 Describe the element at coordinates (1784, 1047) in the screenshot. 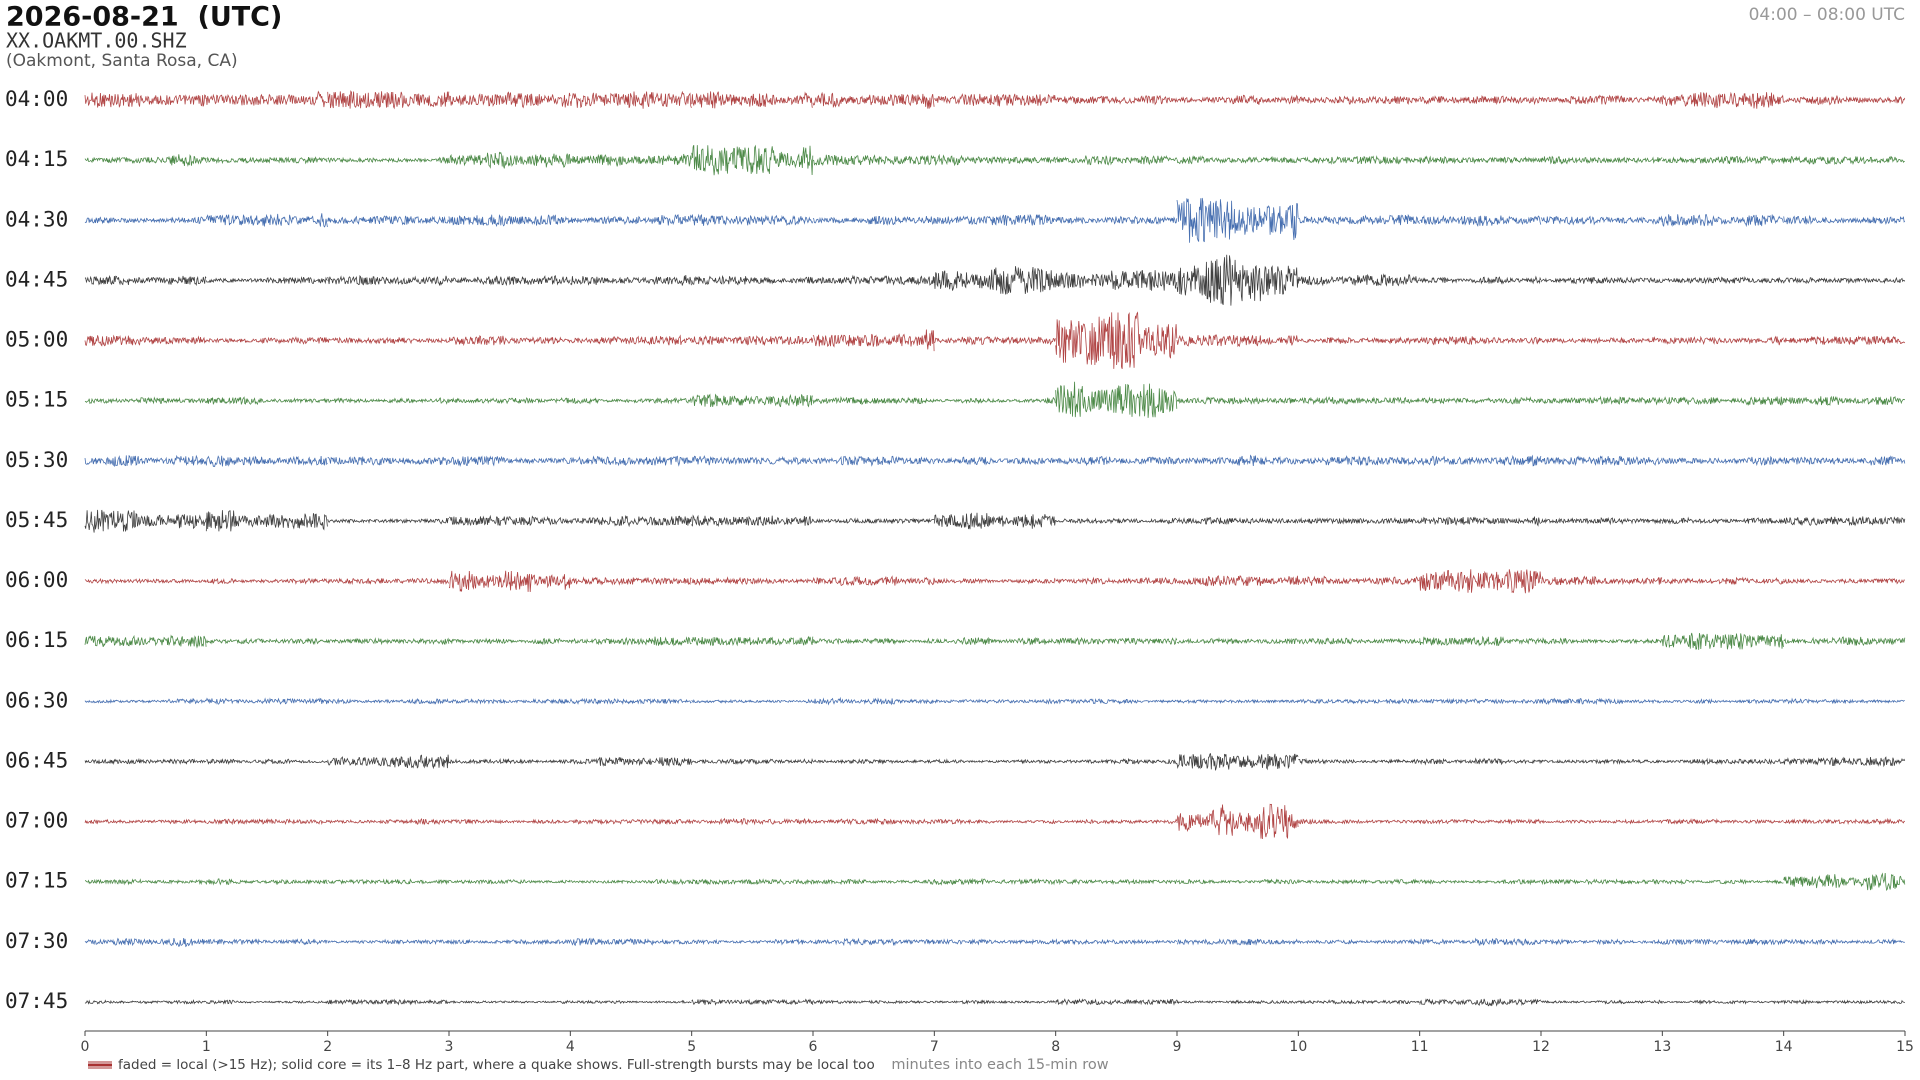

I see `x-tick-label: 14` at that location.